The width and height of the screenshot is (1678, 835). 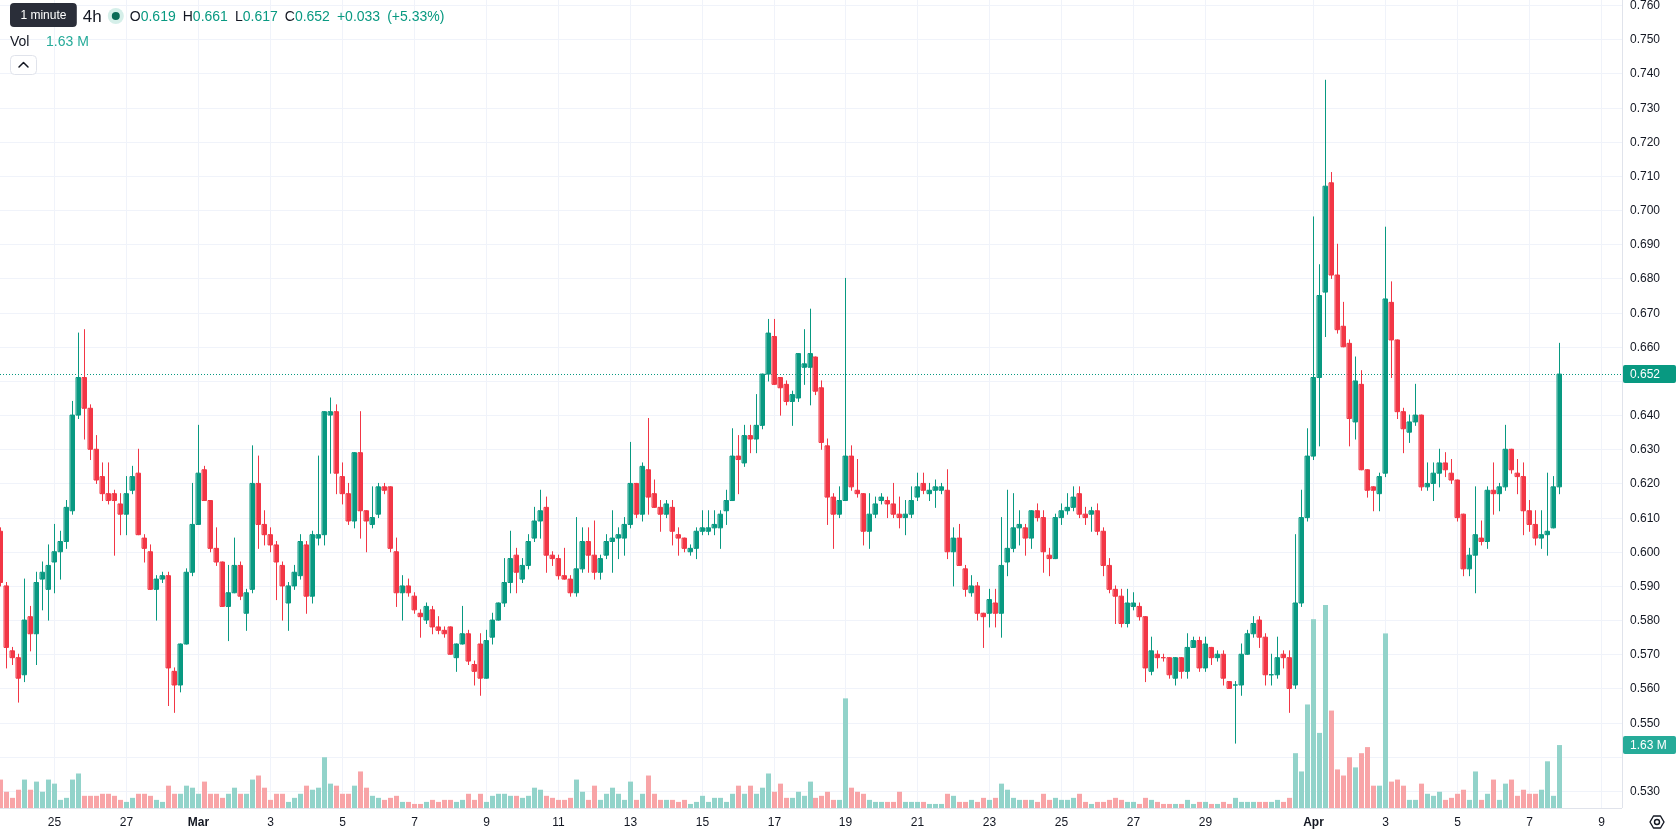 I want to click on y-tick-label: 0.760, so click(x=1645, y=6).